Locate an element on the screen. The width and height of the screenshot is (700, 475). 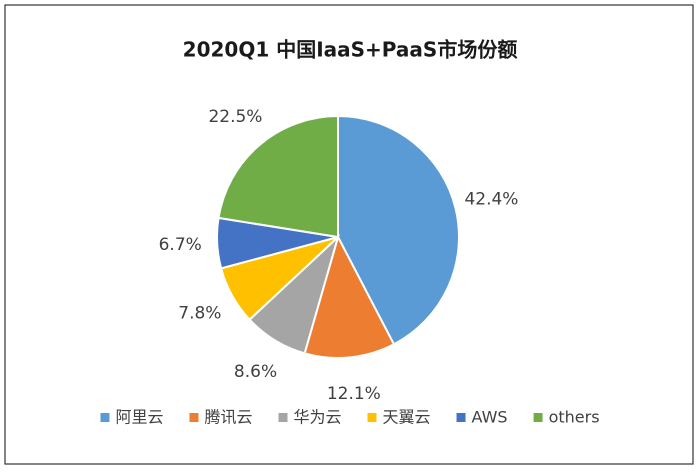
data-label: 22.5% is located at coordinates (235, 117).